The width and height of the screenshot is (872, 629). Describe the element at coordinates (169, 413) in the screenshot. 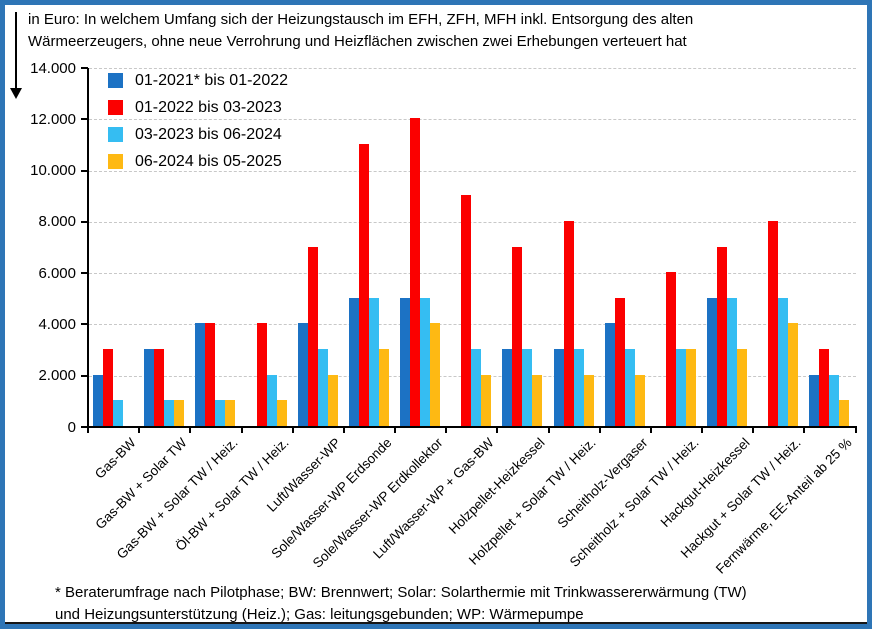

I see `bar-032023-cat1` at that location.